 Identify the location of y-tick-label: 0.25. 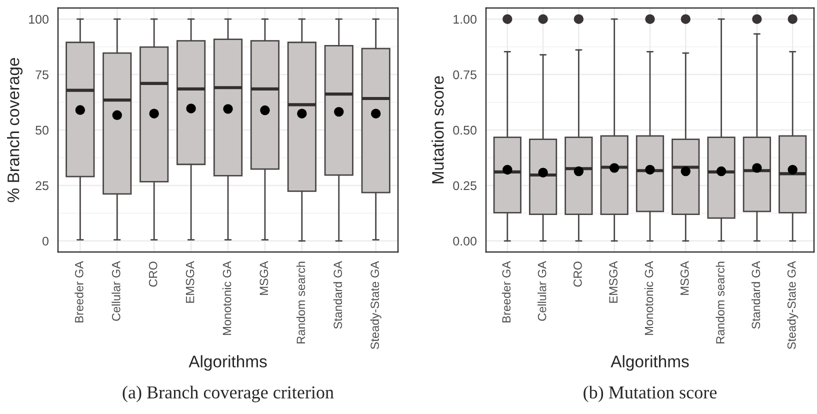
(464, 185).